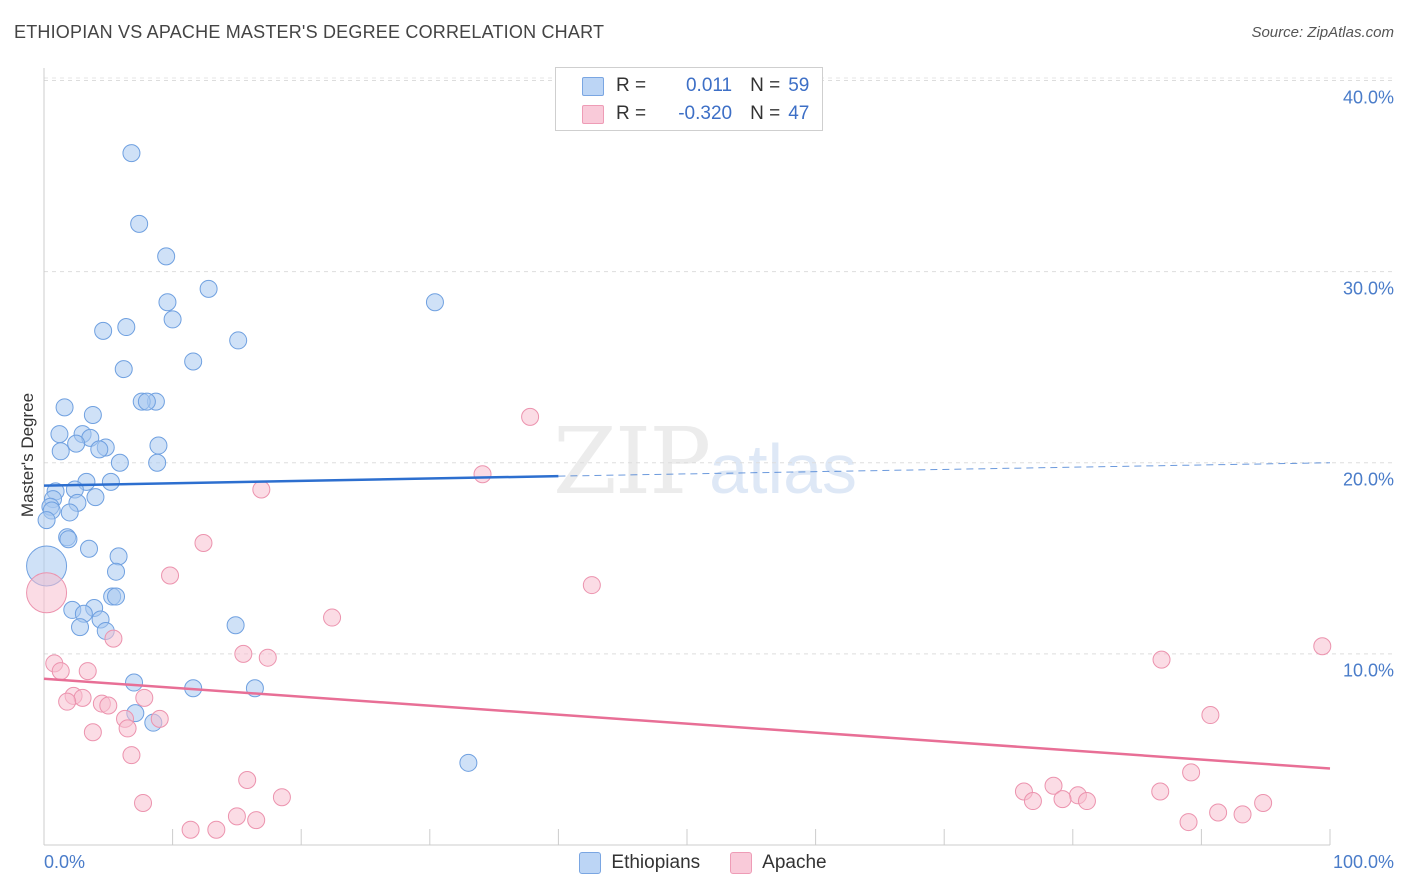 This screenshot has width=1406, height=892. Describe the element at coordinates (1368, 97) in the screenshot. I see `y-tick-40: 40.0%` at that location.